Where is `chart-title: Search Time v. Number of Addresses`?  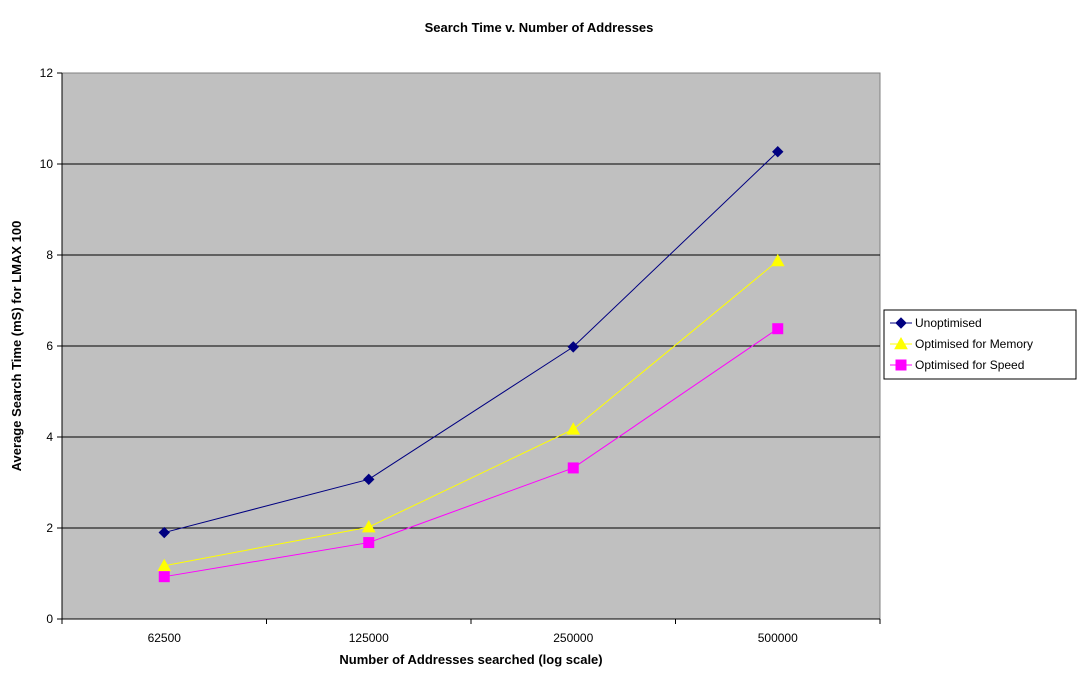 chart-title: Search Time v. Number of Addresses is located at coordinates (539, 27).